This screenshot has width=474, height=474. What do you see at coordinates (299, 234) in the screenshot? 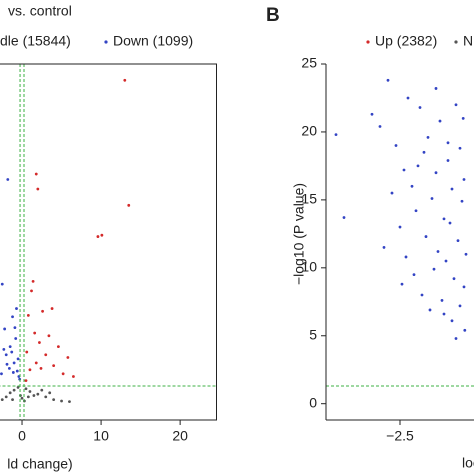
I see `y-axis-label: −log10 (P value)` at bounding box center [299, 234].